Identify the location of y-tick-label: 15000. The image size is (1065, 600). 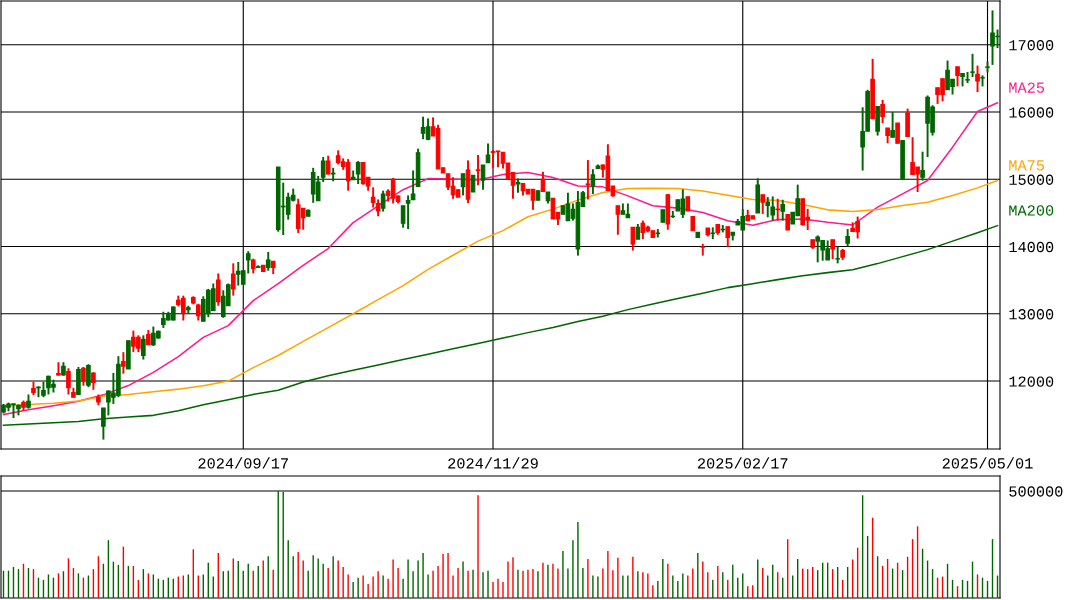
(1031, 179).